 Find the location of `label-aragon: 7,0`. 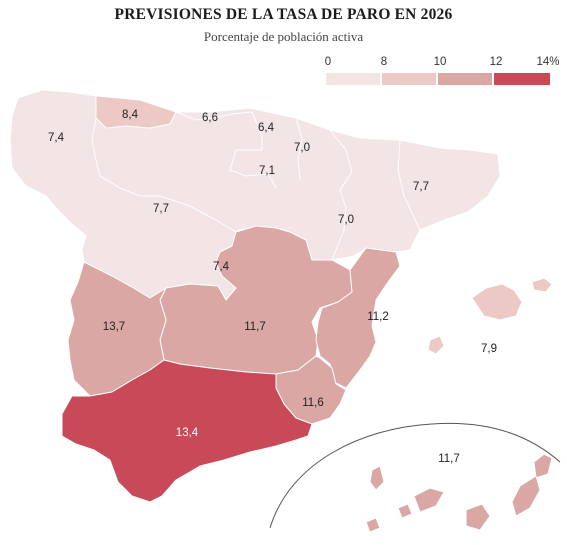

label-aragon: 7,0 is located at coordinates (346, 220).